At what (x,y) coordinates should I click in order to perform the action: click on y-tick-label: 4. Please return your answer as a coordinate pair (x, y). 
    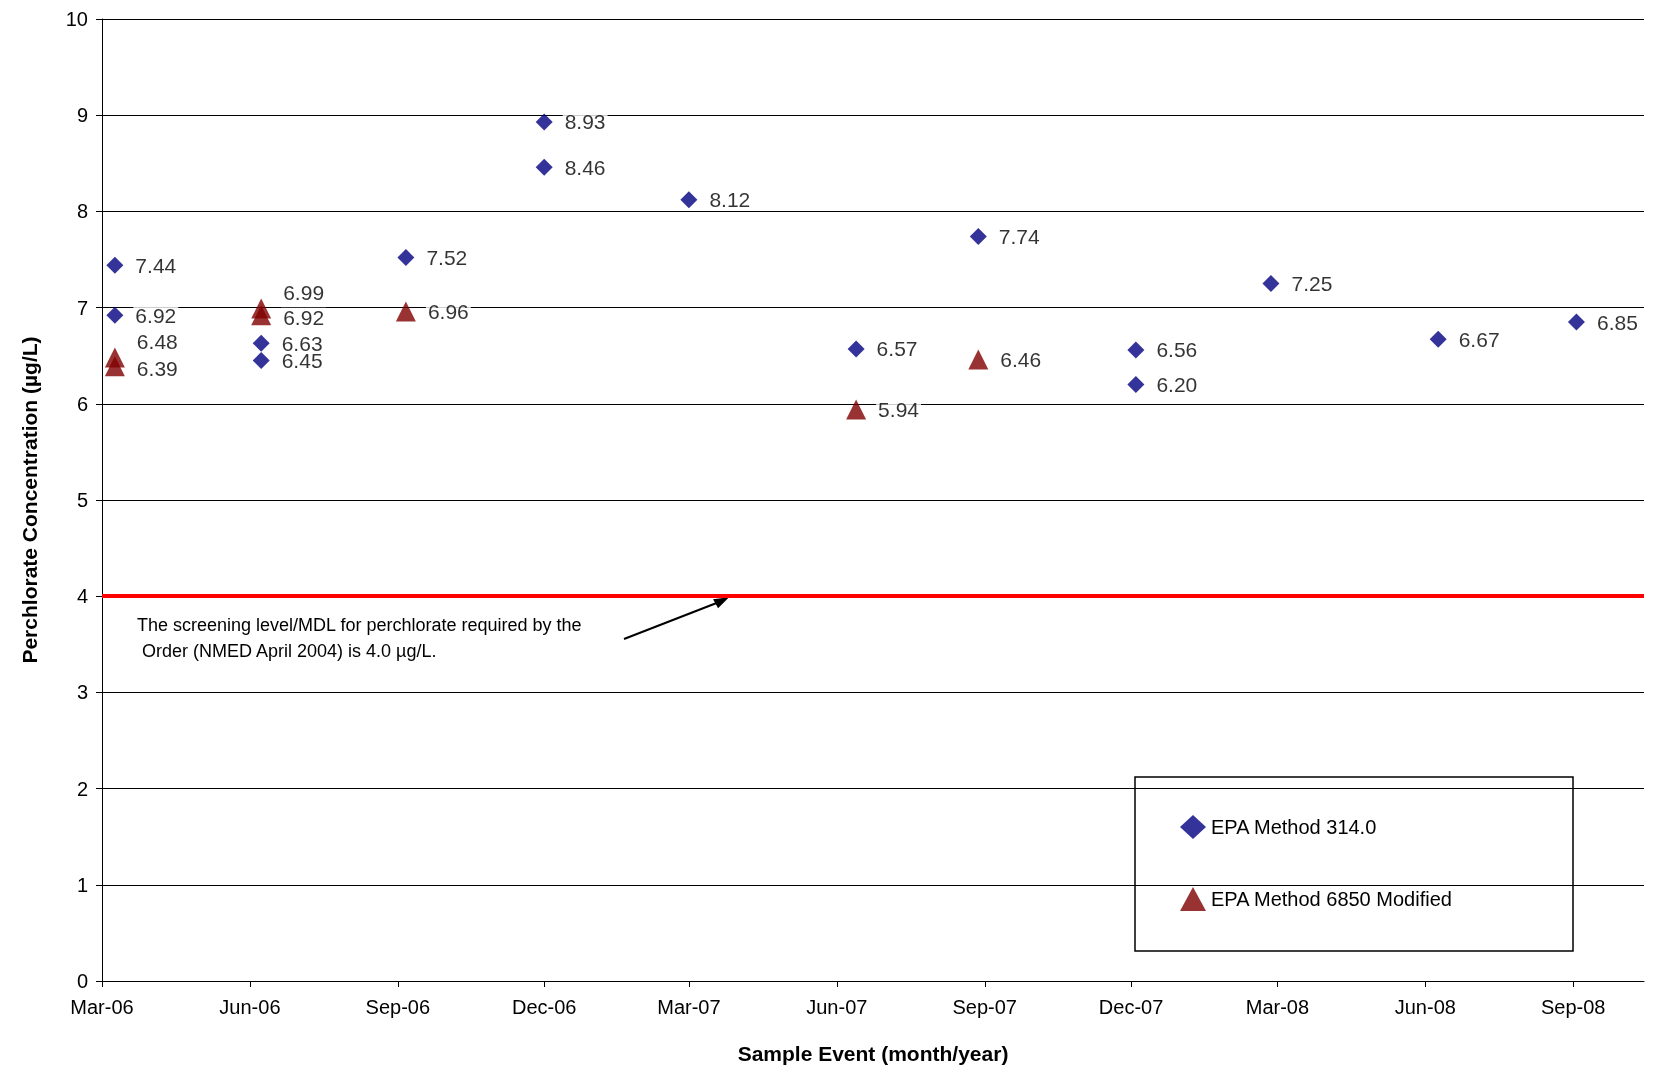
    Looking at the image, I should click on (82, 596).